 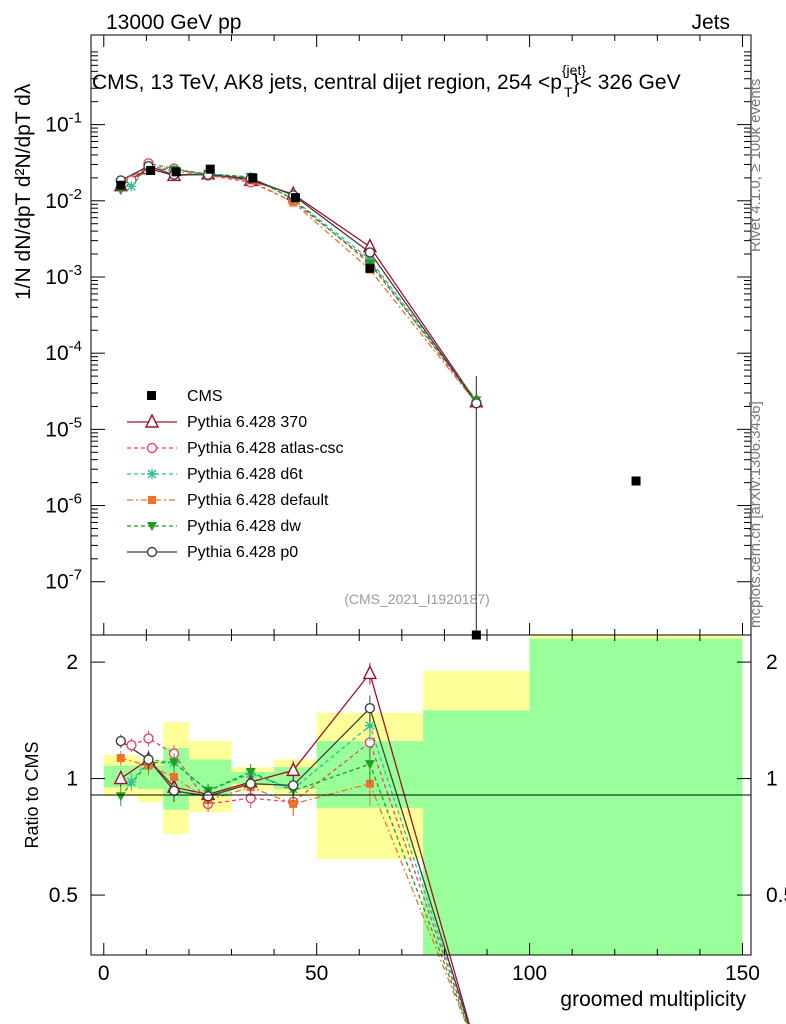 What do you see at coordinates (63, 351) in the screenshot?
I see `y-tick-label-3: 10⁻⁴` at bounding box center [63, 351].